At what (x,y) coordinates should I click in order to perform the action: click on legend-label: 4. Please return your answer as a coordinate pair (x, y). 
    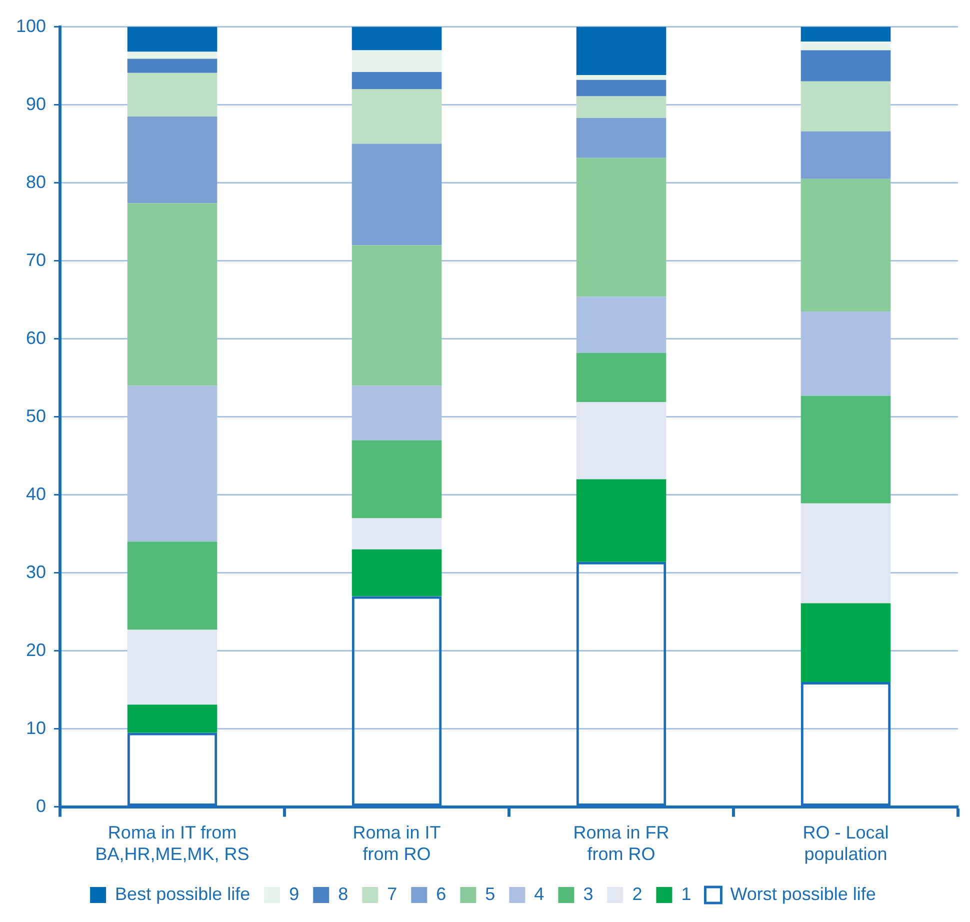
    Looking at the image, I should click on (539, 894).